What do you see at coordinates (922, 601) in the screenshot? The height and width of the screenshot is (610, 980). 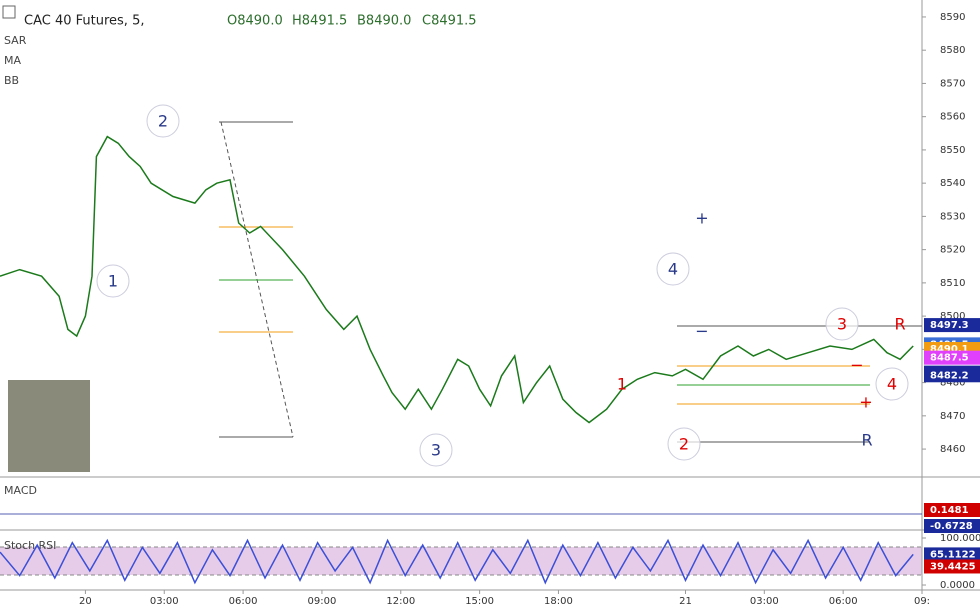 I see `x-tick-label: 09:` at bounding box center [922, 601].